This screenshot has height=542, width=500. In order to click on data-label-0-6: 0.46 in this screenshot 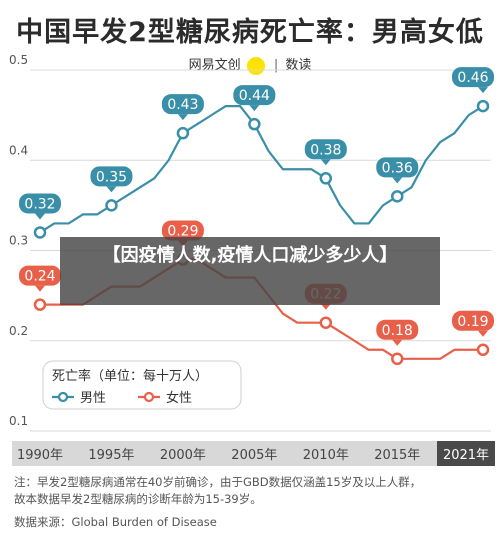, I will do `click(472, 78)`.